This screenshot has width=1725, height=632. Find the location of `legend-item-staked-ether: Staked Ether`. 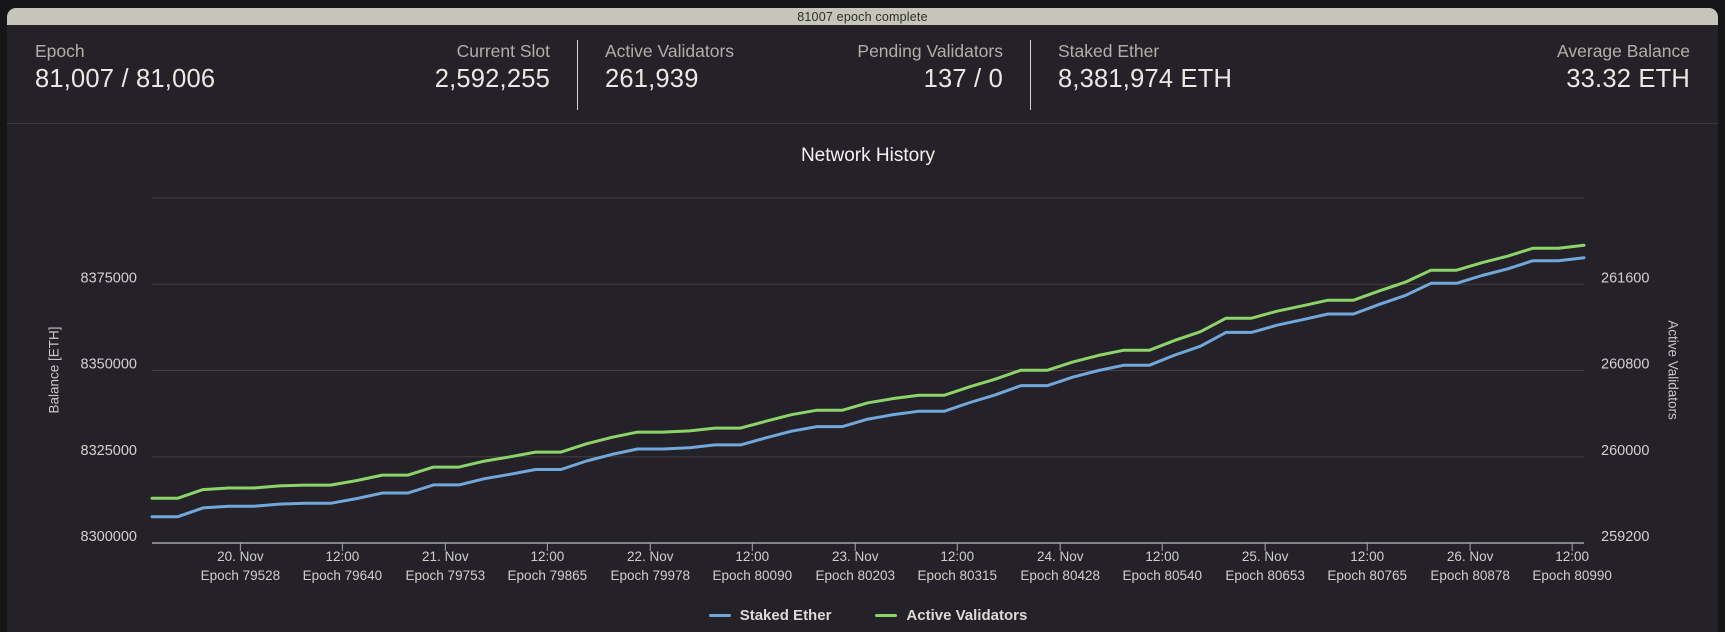

legend-item-staked-ether: Staked Ether is located at coordinates (770, 615).